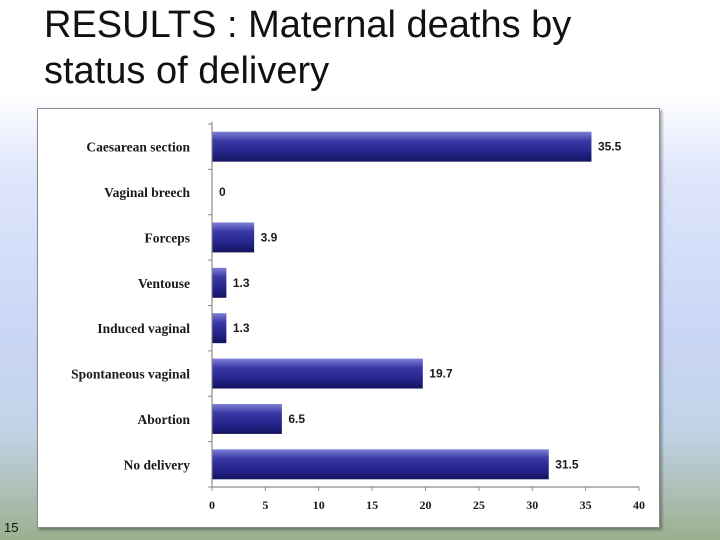  Describe the element at coordinates (163, 419) in the screenshot. I see `category-label: Abortion` at that location.